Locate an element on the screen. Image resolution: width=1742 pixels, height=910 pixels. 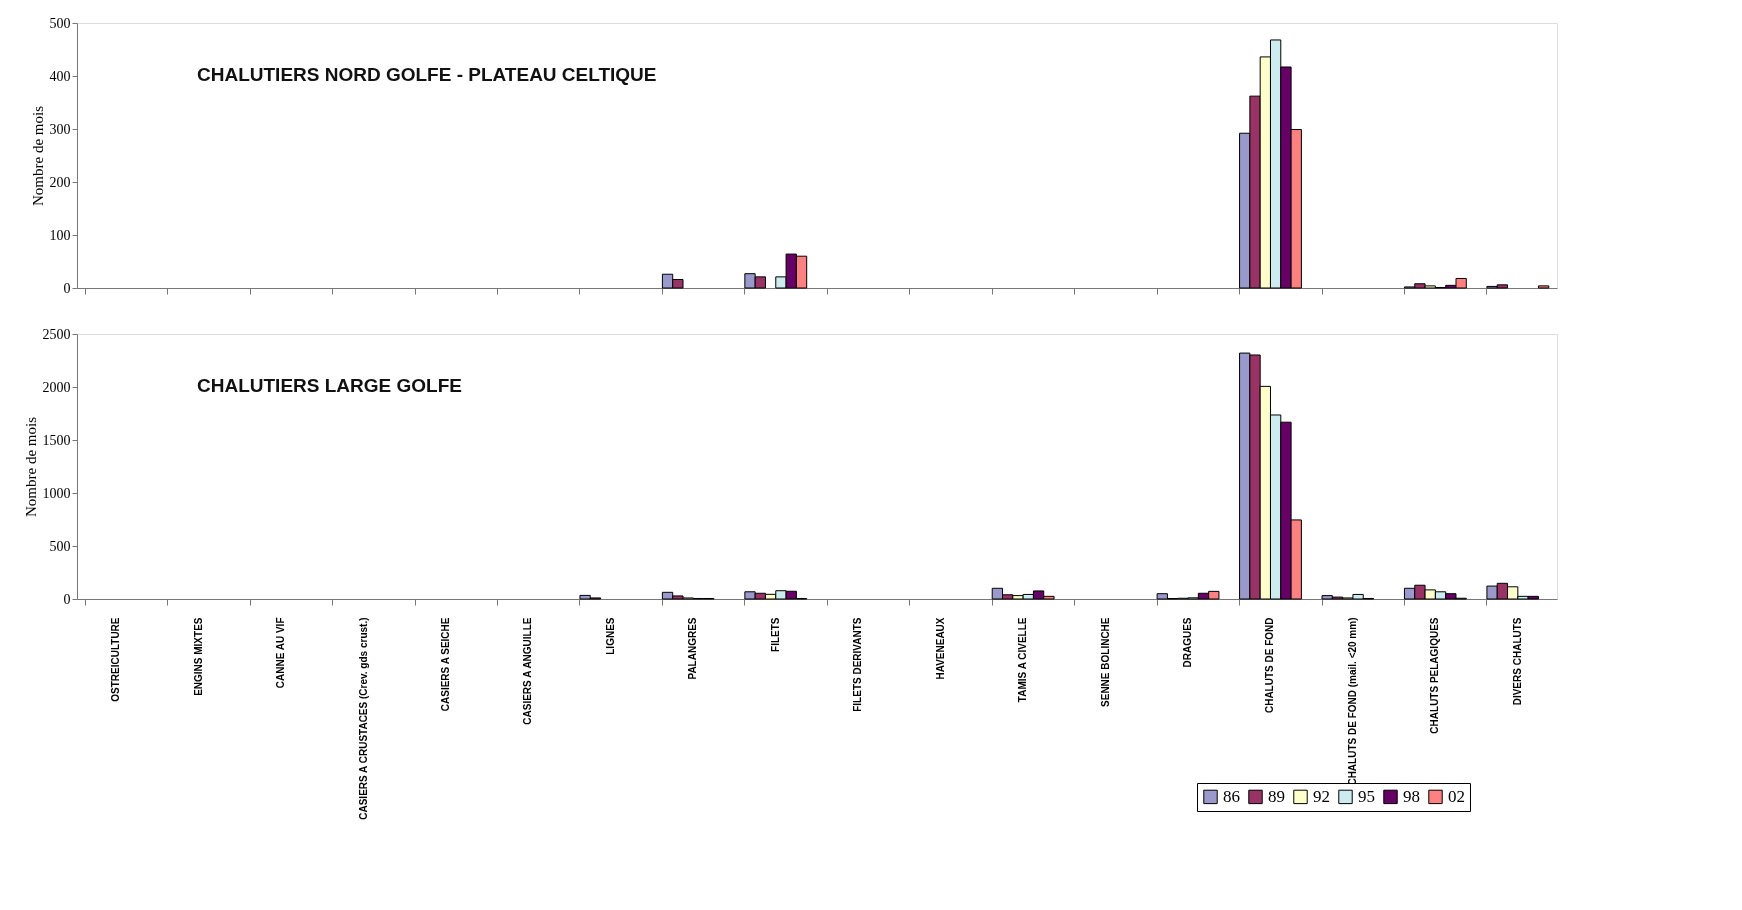
x-tick-label: CHALUTS DE FOND is located at coordinates (1270, 665).